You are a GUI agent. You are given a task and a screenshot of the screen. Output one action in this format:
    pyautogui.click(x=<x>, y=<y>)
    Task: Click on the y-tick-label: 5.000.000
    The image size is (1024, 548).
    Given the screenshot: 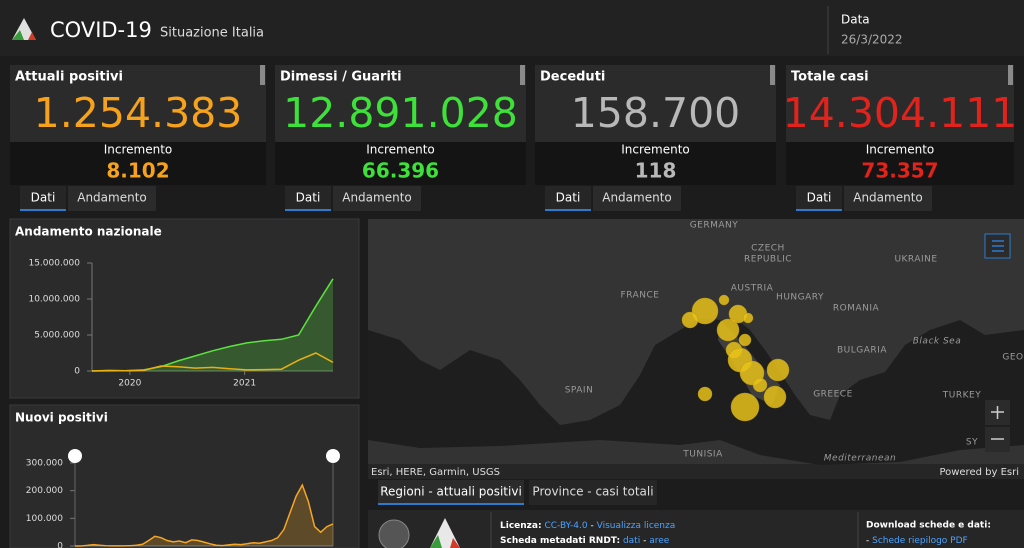 What is the action you would take?
    pyautogui.click(x=57, y=336)
    